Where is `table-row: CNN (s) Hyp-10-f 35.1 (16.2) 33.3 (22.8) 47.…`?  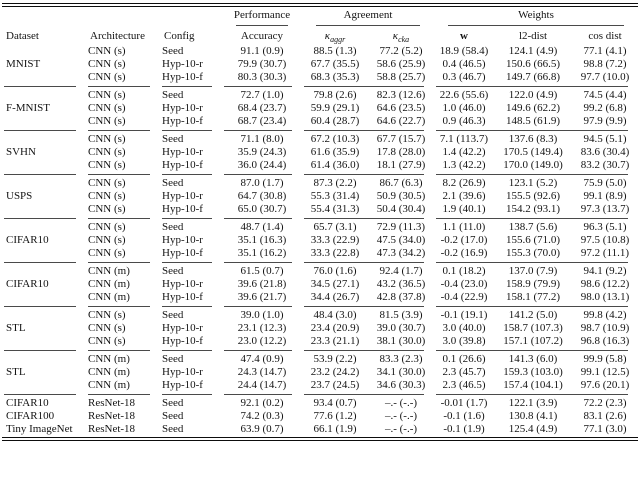 table-row: CNN (s) Hyp-10-f 35.1 (16.2) 33.3 (22.8) 47.… is located at coordinates (320, 253).